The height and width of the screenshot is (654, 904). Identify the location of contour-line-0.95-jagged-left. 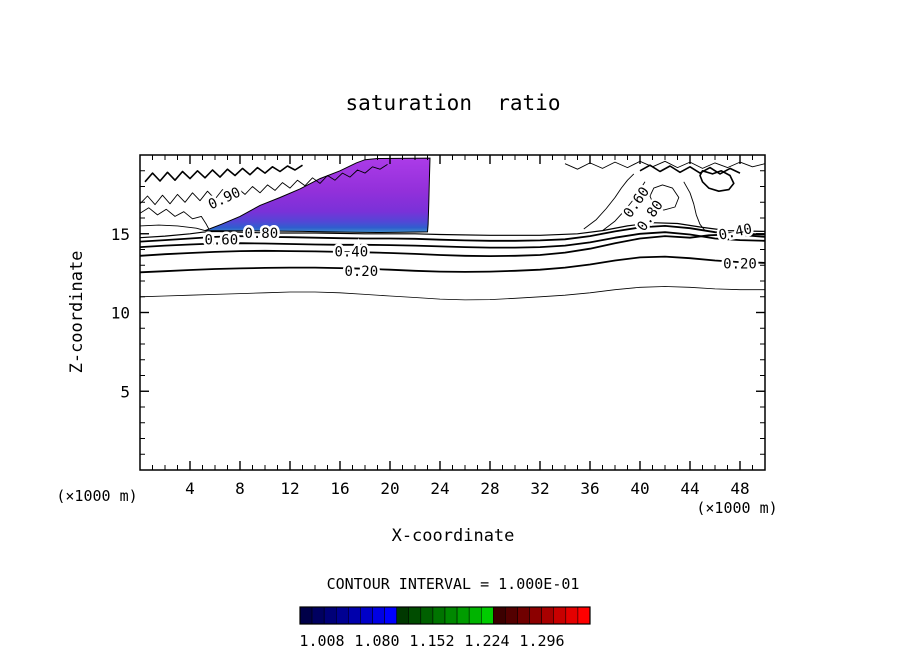
(223, 173).